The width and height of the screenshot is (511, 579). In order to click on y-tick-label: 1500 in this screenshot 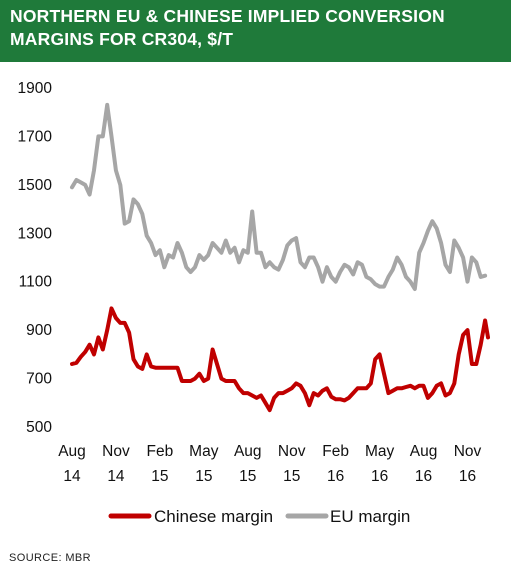, I will do `click(35, 185)`.